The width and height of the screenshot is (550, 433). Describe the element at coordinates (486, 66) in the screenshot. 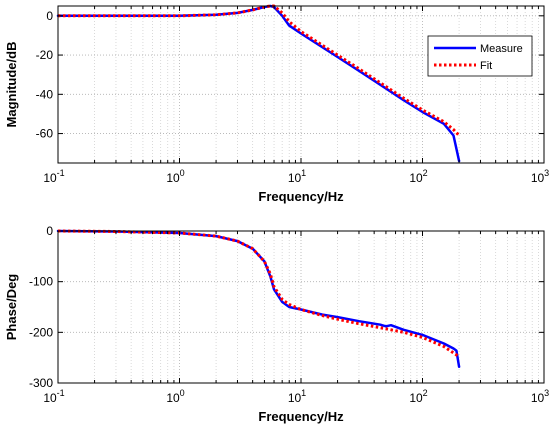

I see `legend-entry-fit: Fit` at that location.